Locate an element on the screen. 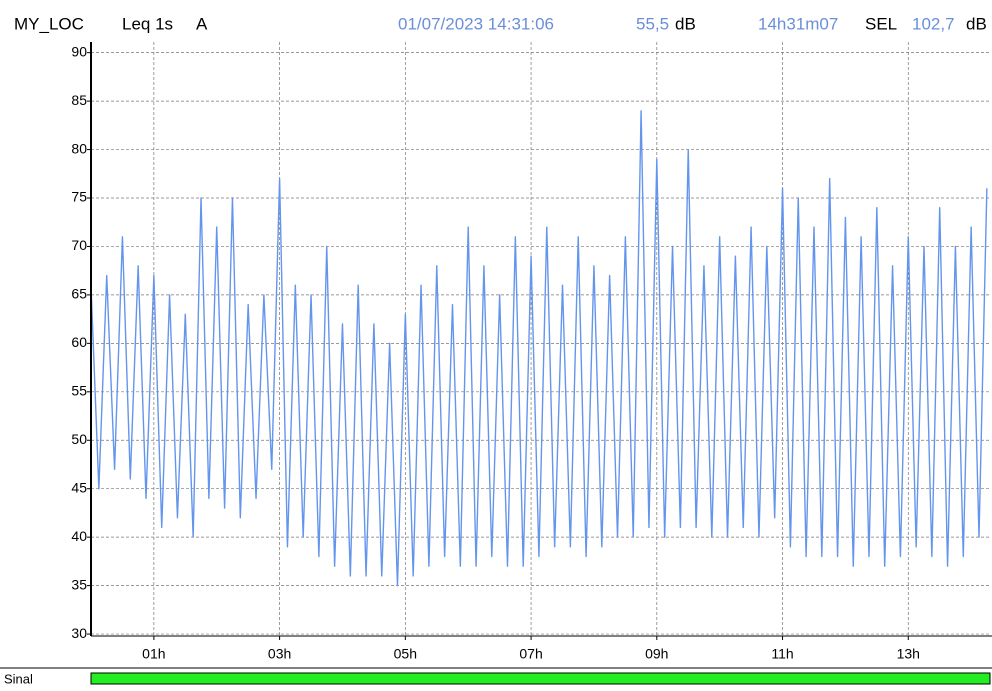 Image resolution: width=992 pixels, height=691 pixels. sel-unit: dB is located at coordinates (976, 23).